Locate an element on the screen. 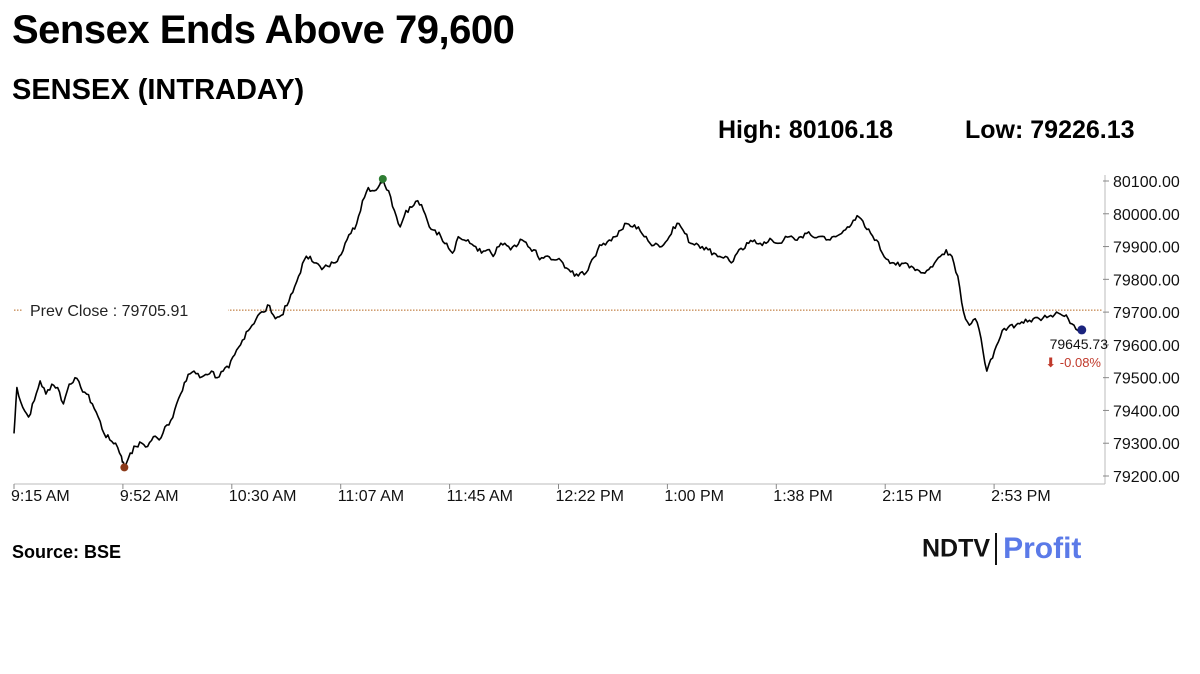 Image resolution: width=1200 pixels, height=674 pixels. x-tick-label: 11:45 AM is located at coordinates (480, 496).